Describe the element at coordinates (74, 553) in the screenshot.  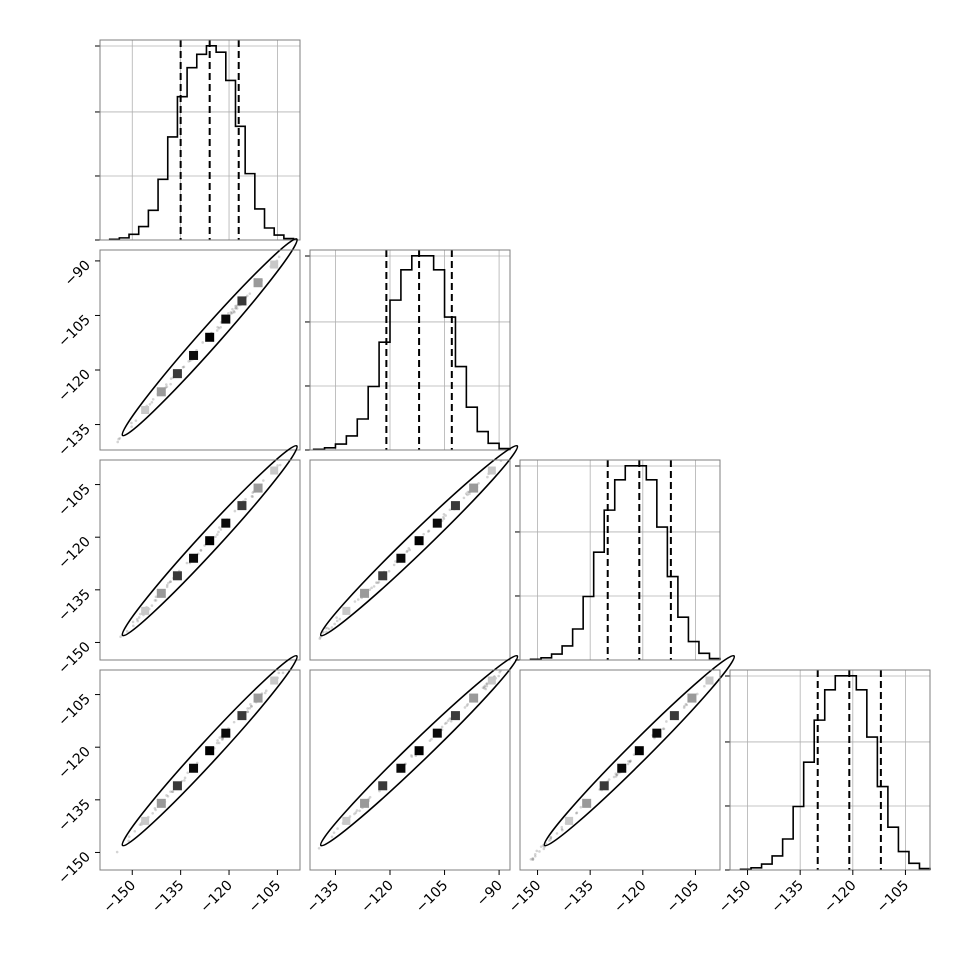
I see `y-tick-label: −120` at that location.